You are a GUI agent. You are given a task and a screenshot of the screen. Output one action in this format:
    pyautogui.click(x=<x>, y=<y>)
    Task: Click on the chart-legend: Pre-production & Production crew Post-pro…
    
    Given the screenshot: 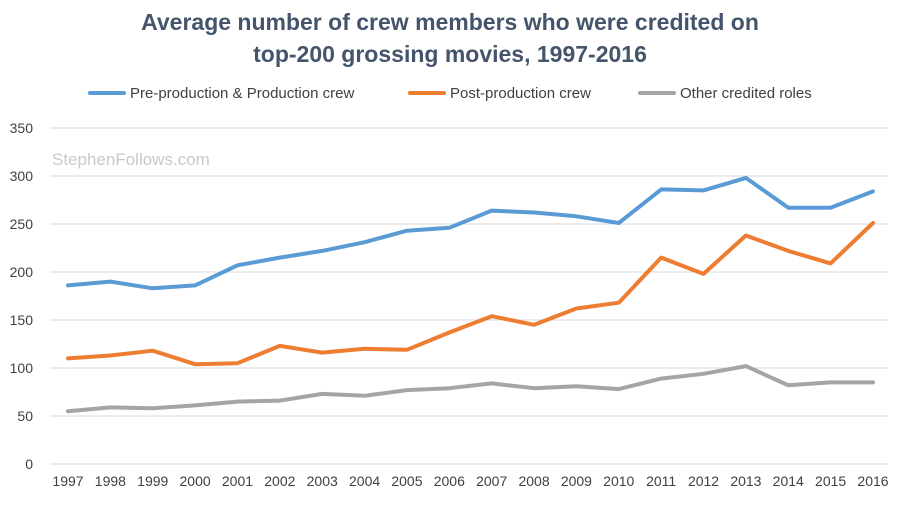 What is the action you would take?
    pyautogui.click(x=450, y=93)
    